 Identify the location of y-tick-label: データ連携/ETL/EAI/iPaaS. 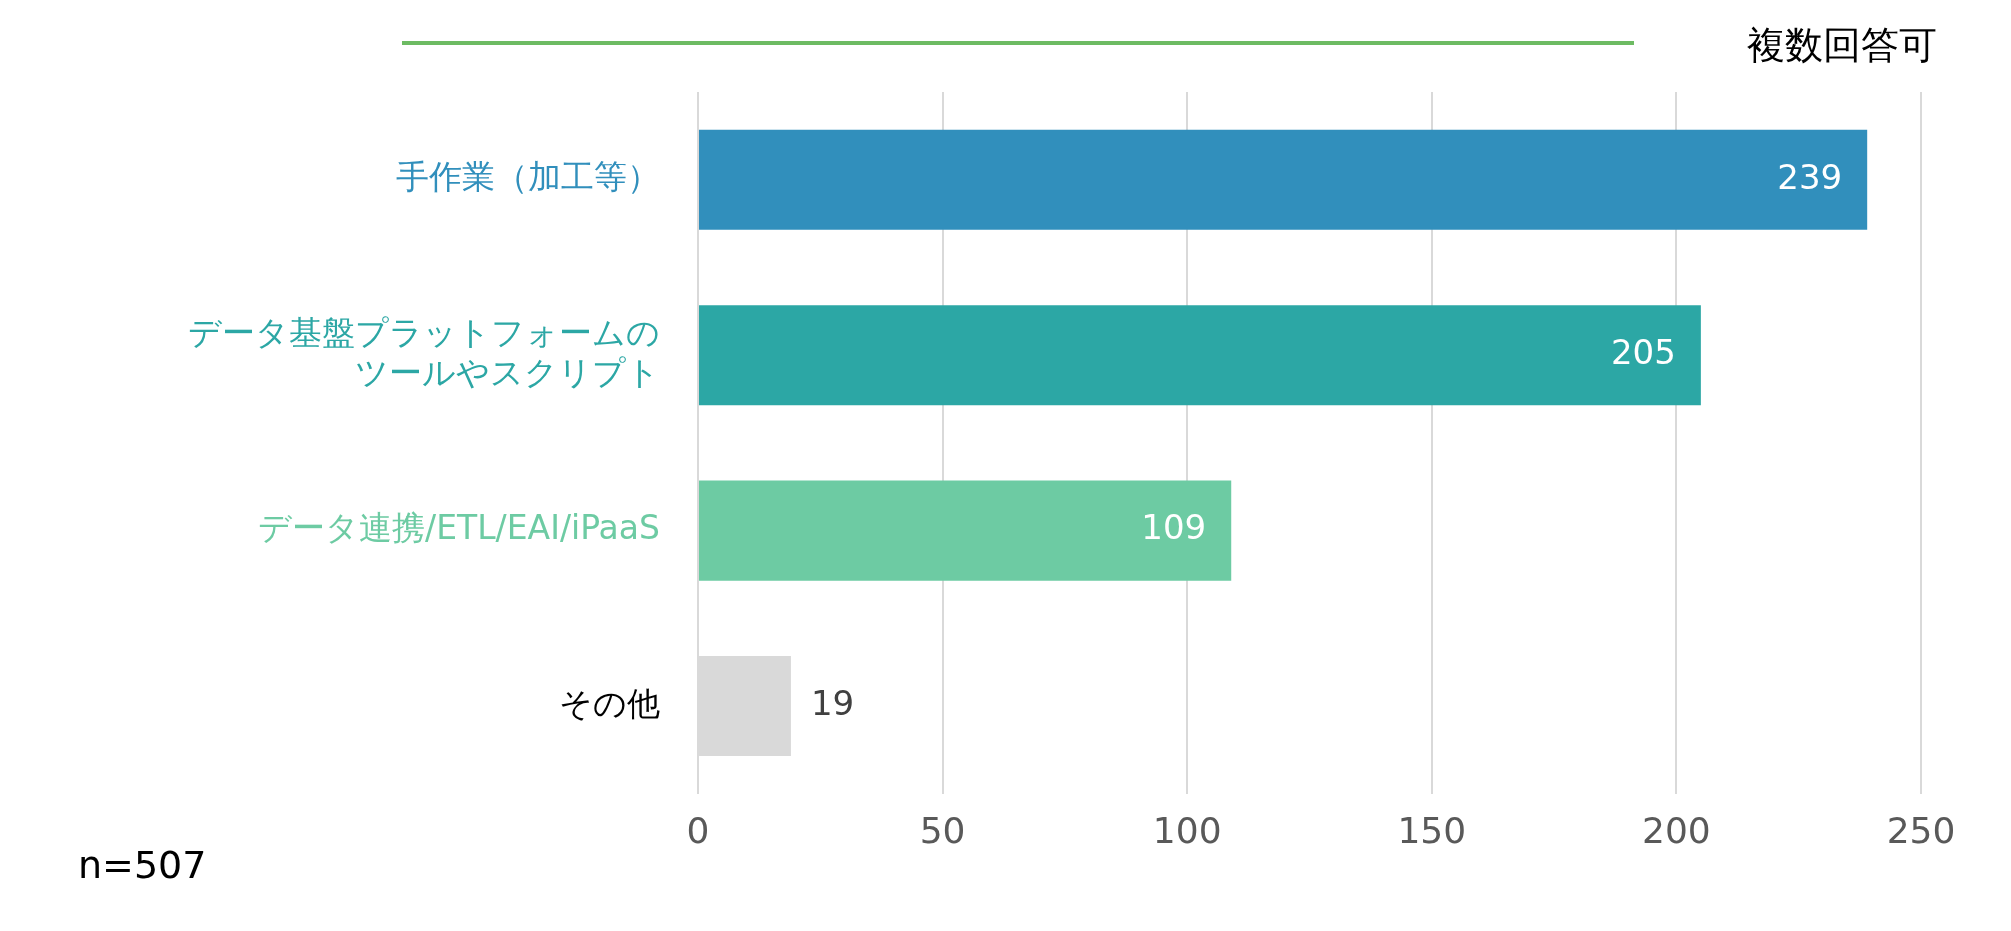
(459, 528).